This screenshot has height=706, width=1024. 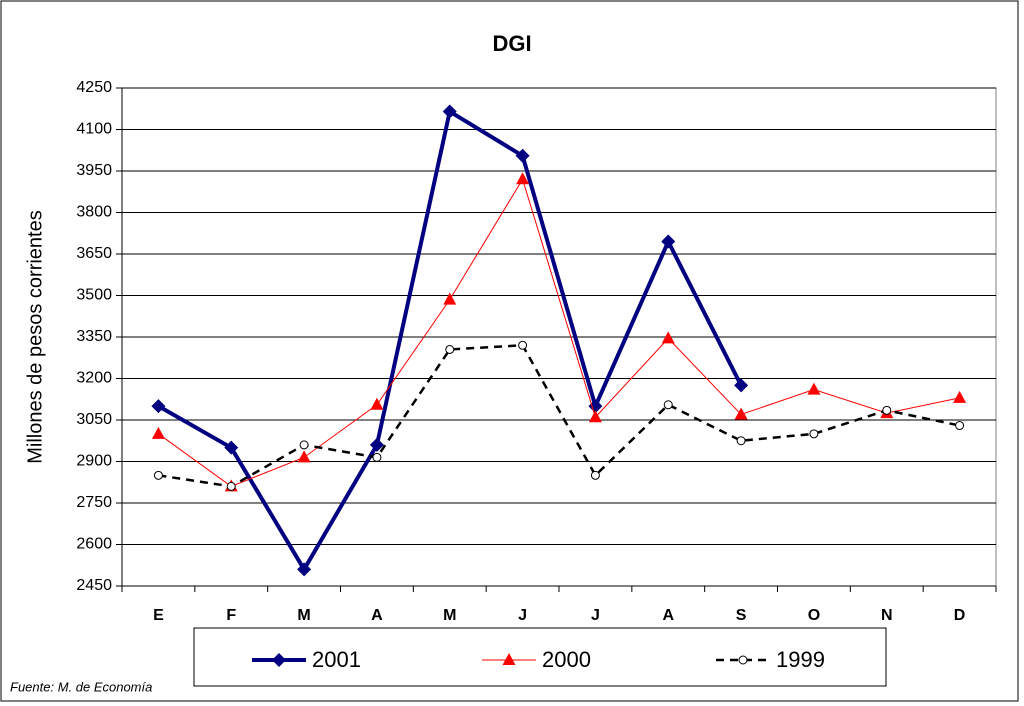 What do you see at coordinates (94, 544) in the screenshot?
I see `y-tick-label: 2600` at bounding box center [94, 544].